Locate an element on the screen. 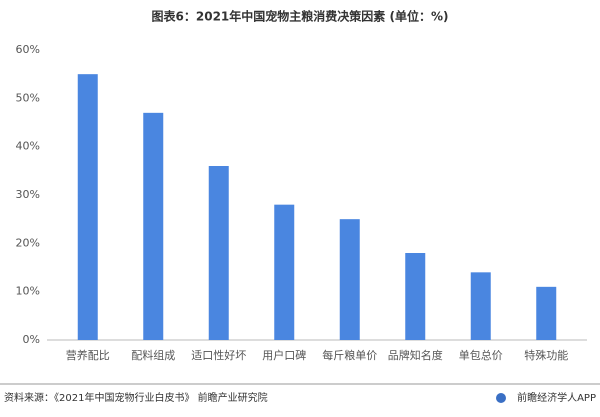  source-note: 资料来源：《2021年中国宠物行业白皮书》 前瞻产业研究院 is located at coordinates (136, 397).